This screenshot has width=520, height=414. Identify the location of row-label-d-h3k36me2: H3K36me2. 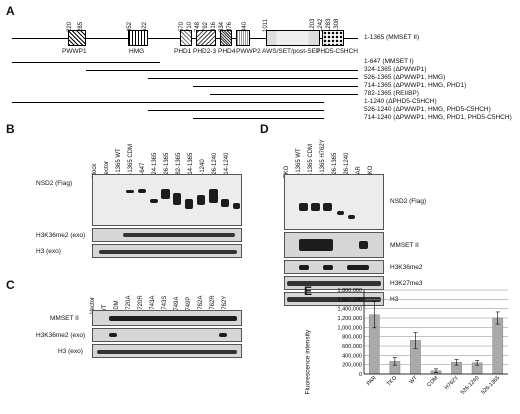
(406, 267).